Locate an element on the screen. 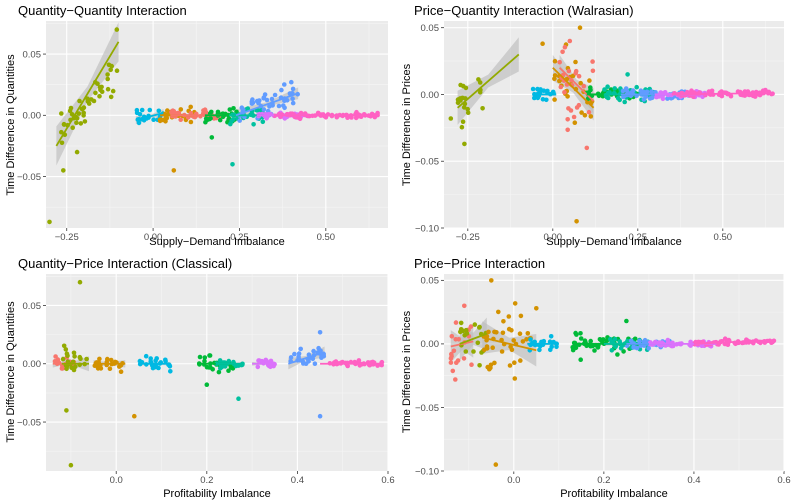 The height and width of the screenshot is (504, 792). y-tick-label: −0.10 is located at coordinates (427, 471).